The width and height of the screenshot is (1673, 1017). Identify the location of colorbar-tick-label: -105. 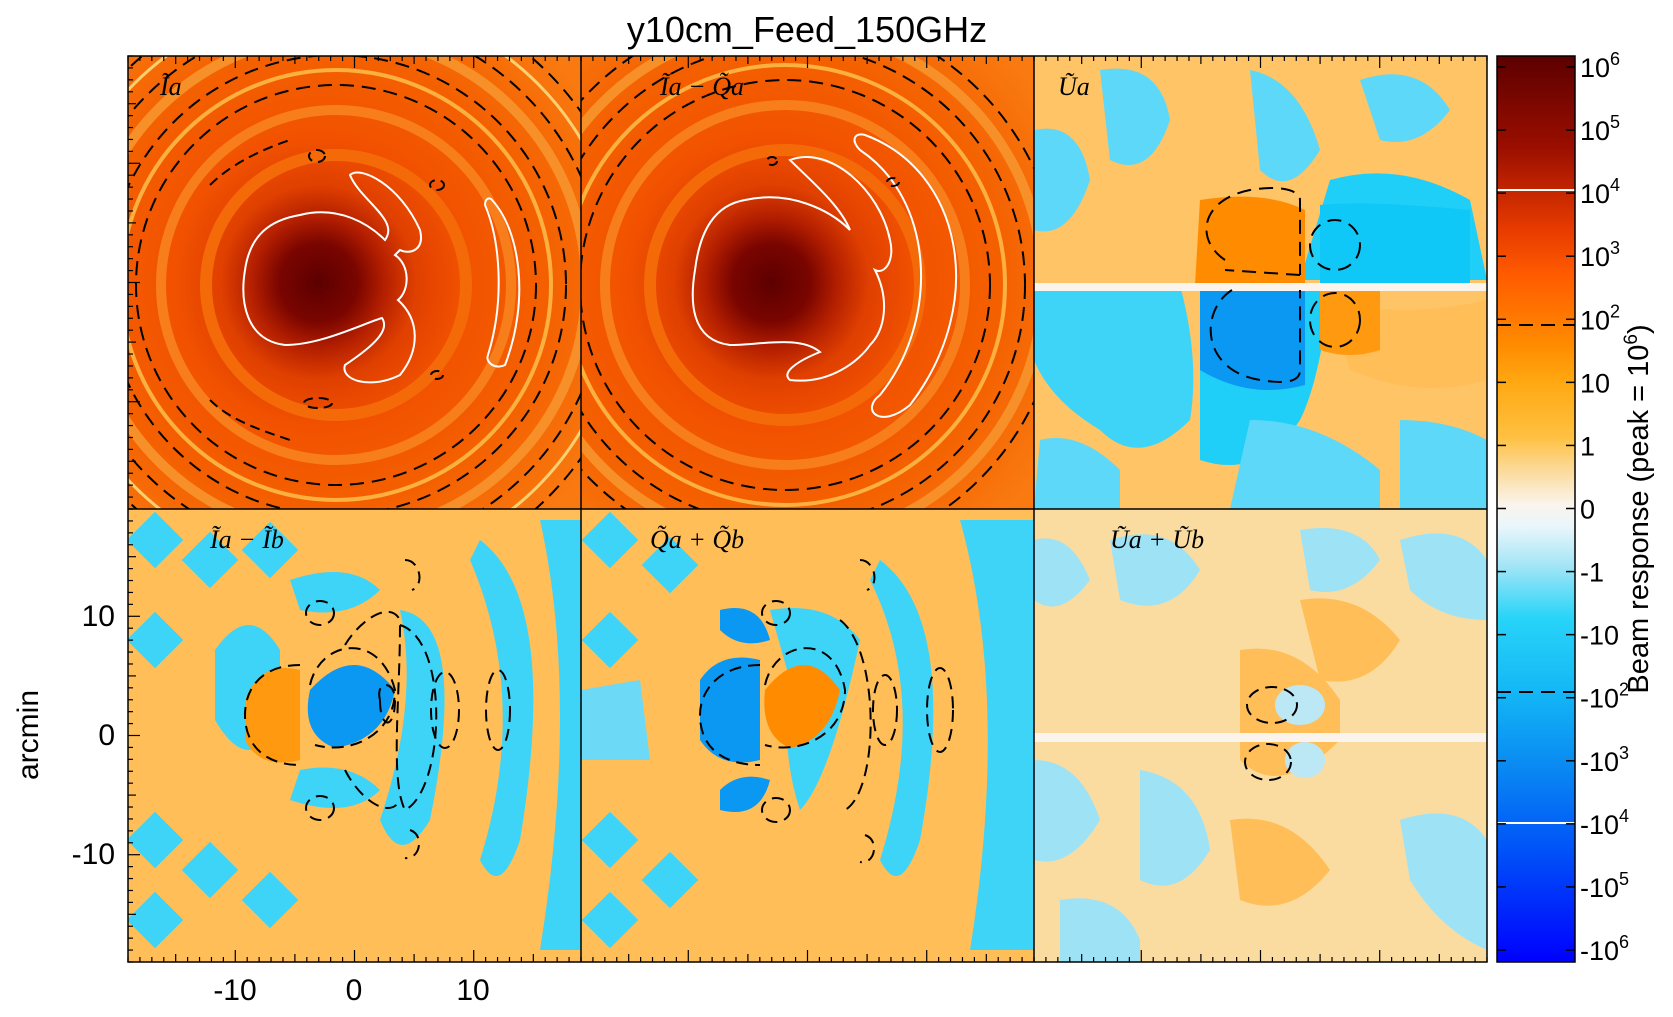
(1604, 886).